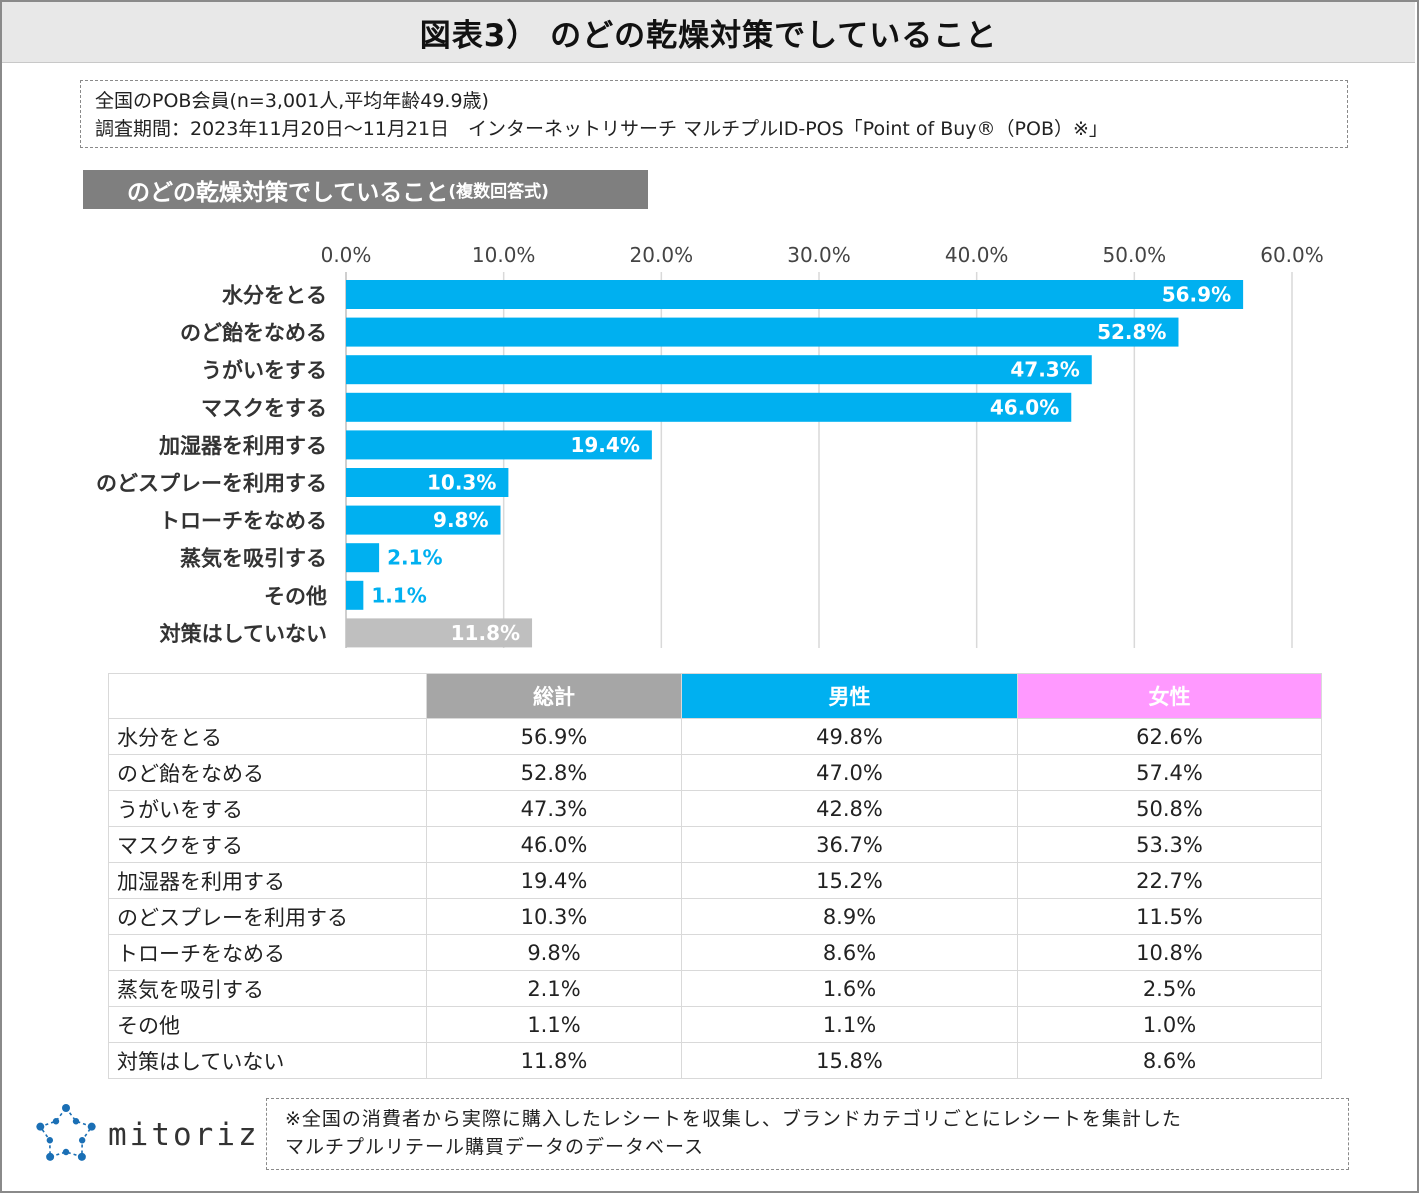 The image size is (1419, 1193). Describe the element at coordinates (295, 596) in the screenshot. I see `category-label: その他` at that location.